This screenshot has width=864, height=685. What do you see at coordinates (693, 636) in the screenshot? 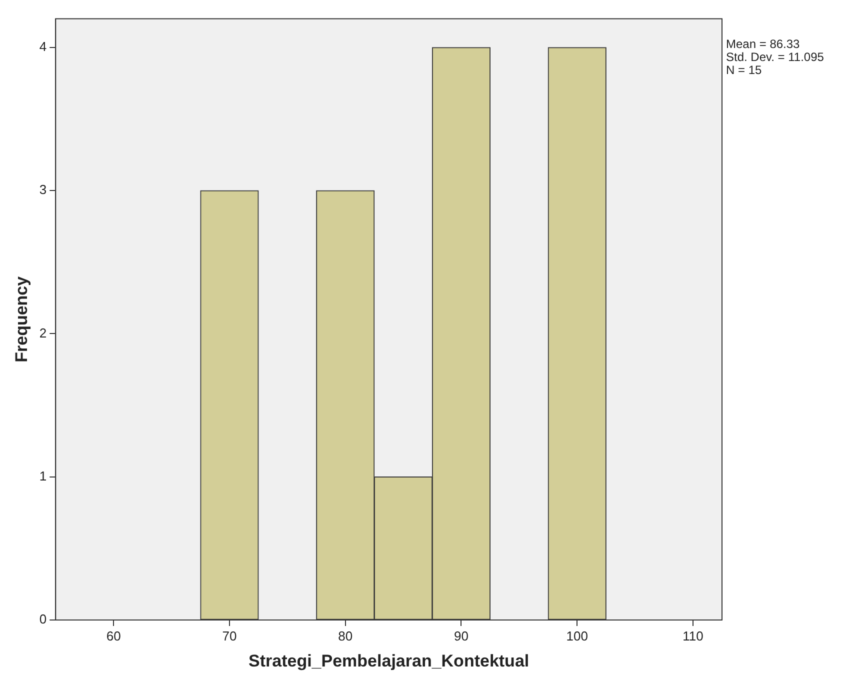
I see `x-tick-label: 110` at bounding box center [693, 636].